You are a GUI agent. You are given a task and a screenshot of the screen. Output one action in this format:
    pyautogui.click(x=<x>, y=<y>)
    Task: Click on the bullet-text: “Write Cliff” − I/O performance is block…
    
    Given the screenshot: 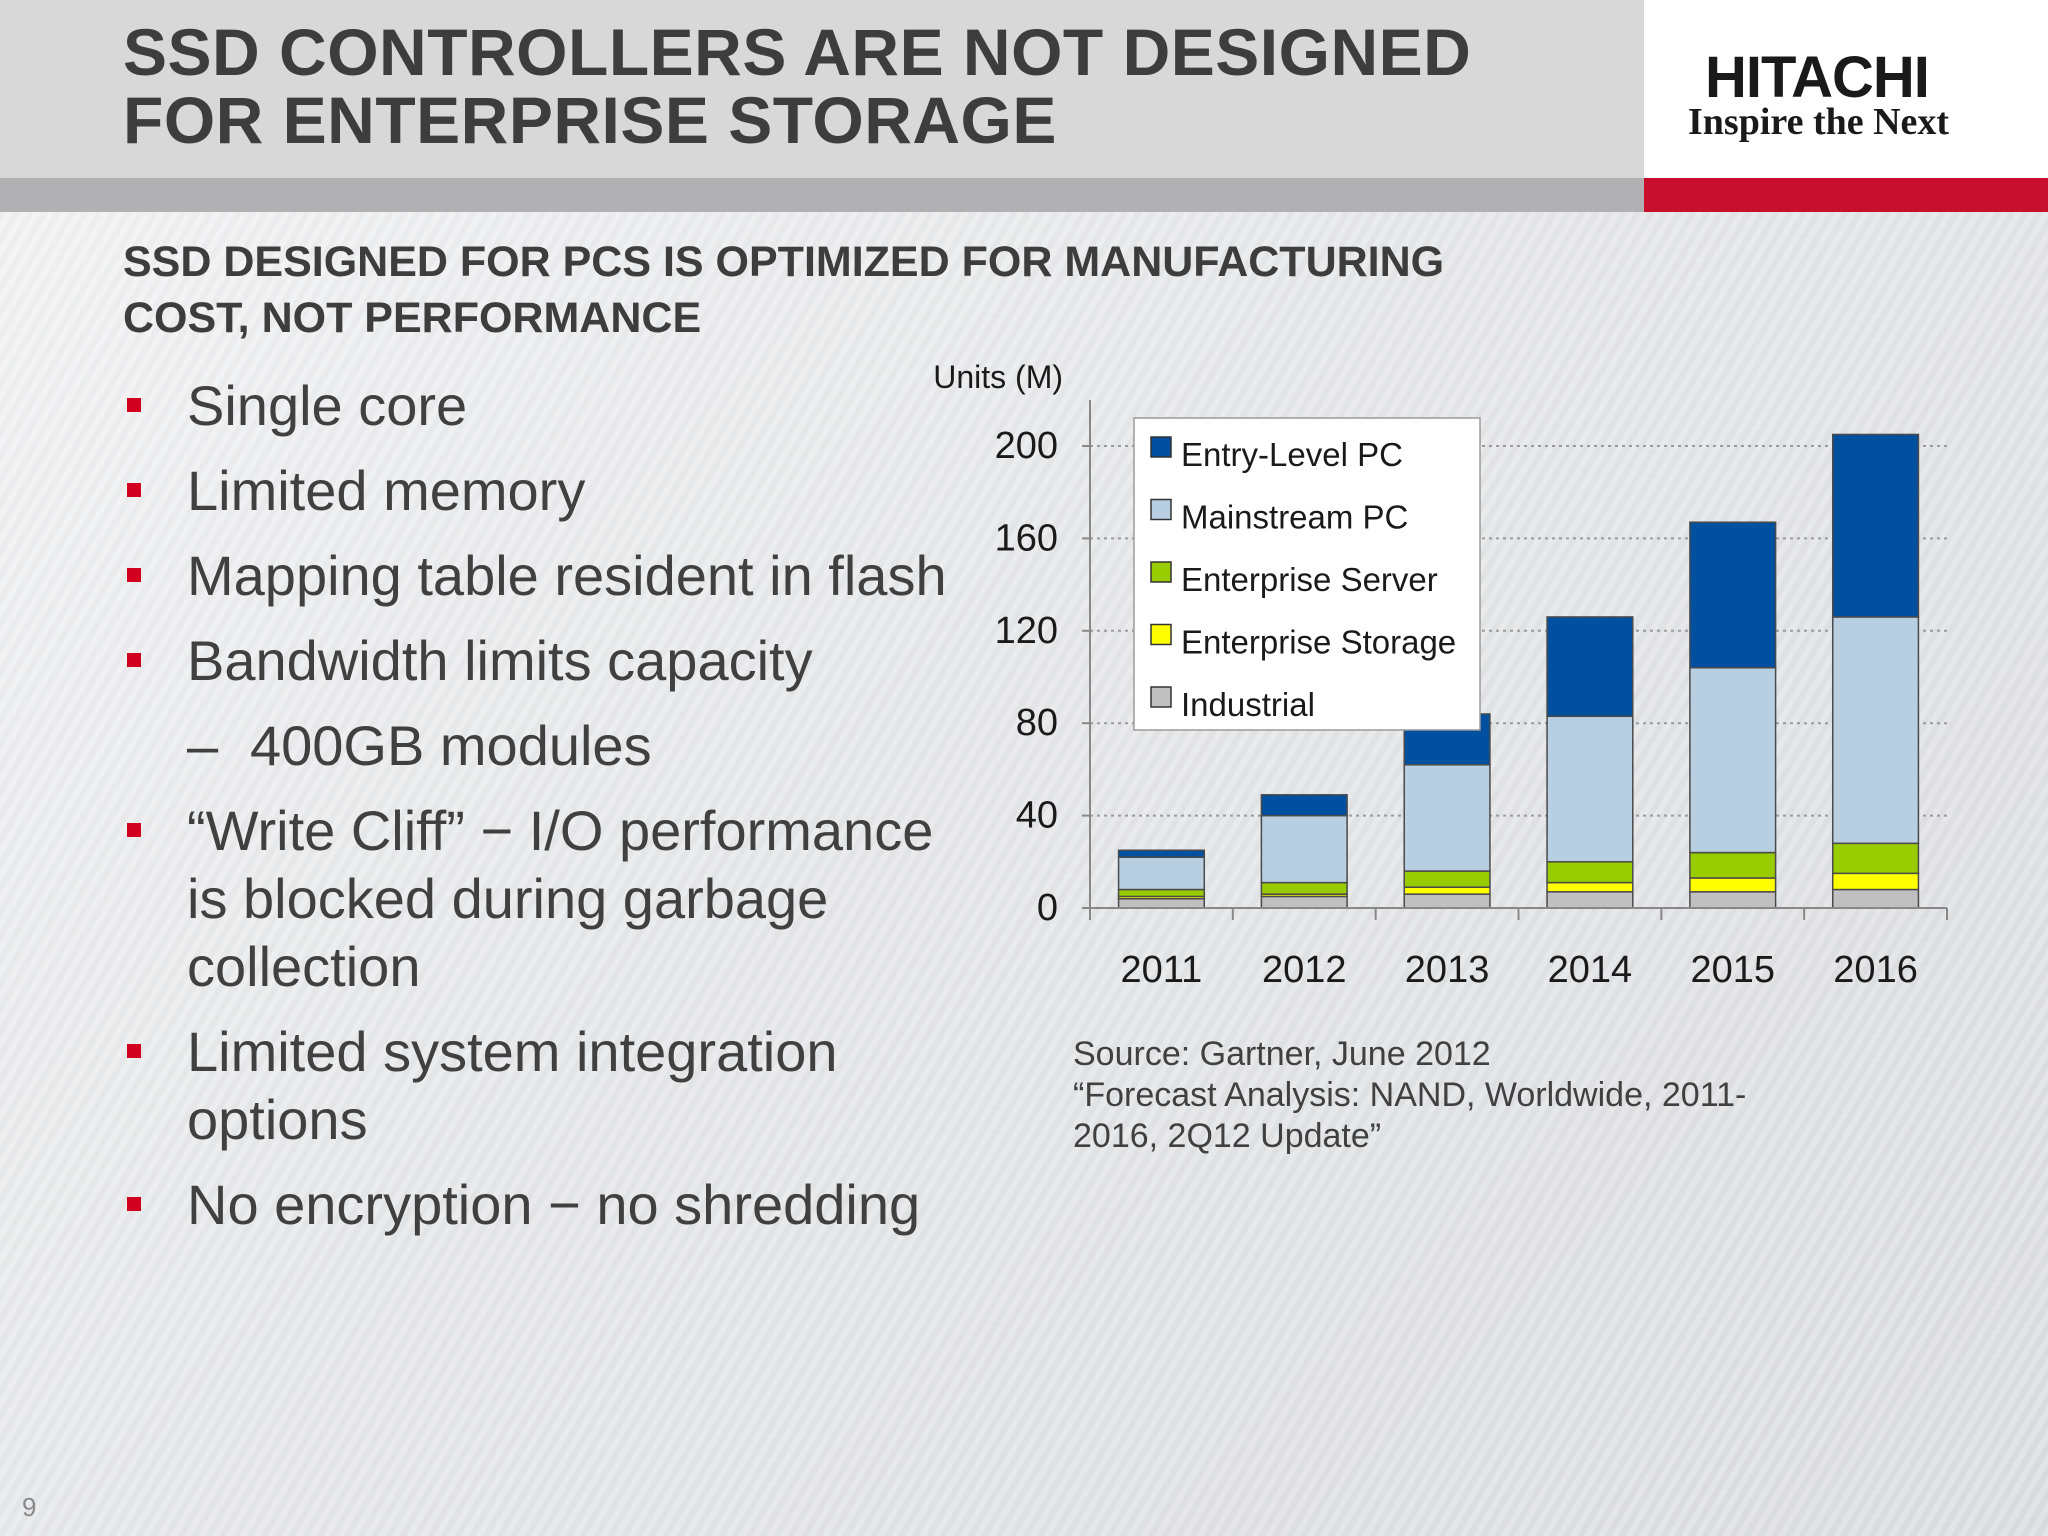 What is the action you would take?
    pyautogui.click(x=560, y=898)
    